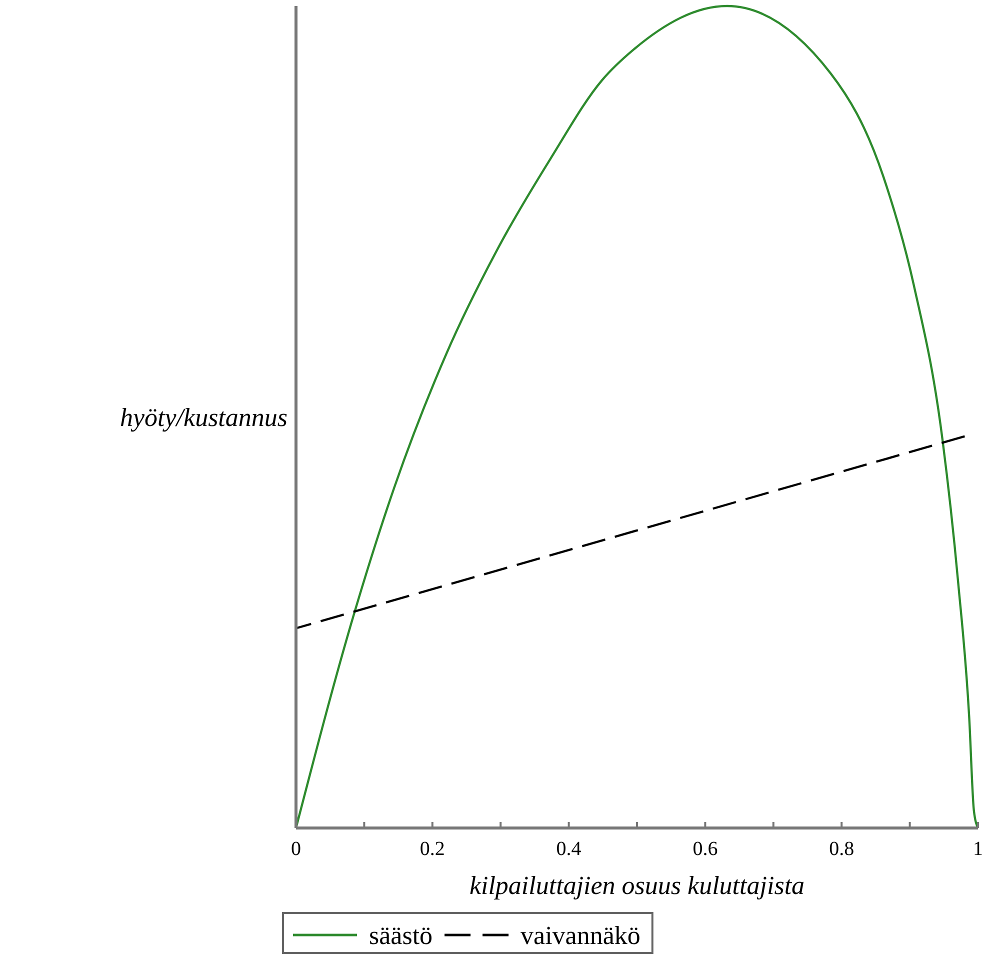  I want to click on x-tick-label: 0.2, so click(432, 849).